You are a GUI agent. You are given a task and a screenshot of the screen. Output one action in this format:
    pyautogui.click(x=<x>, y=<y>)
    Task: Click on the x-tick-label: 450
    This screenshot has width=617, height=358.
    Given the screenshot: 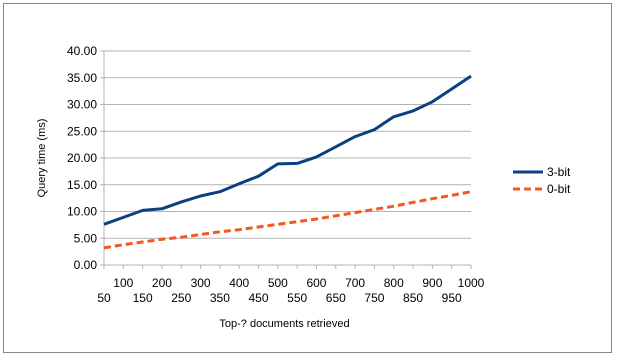 What is the action you would take?
    pyautogui.click(x=259, y=298)
    